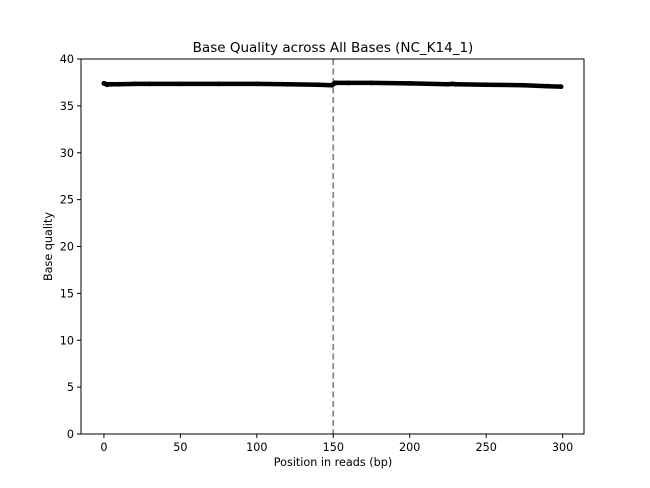  I want to click on y-tick-label: 0, so click(70, 434).